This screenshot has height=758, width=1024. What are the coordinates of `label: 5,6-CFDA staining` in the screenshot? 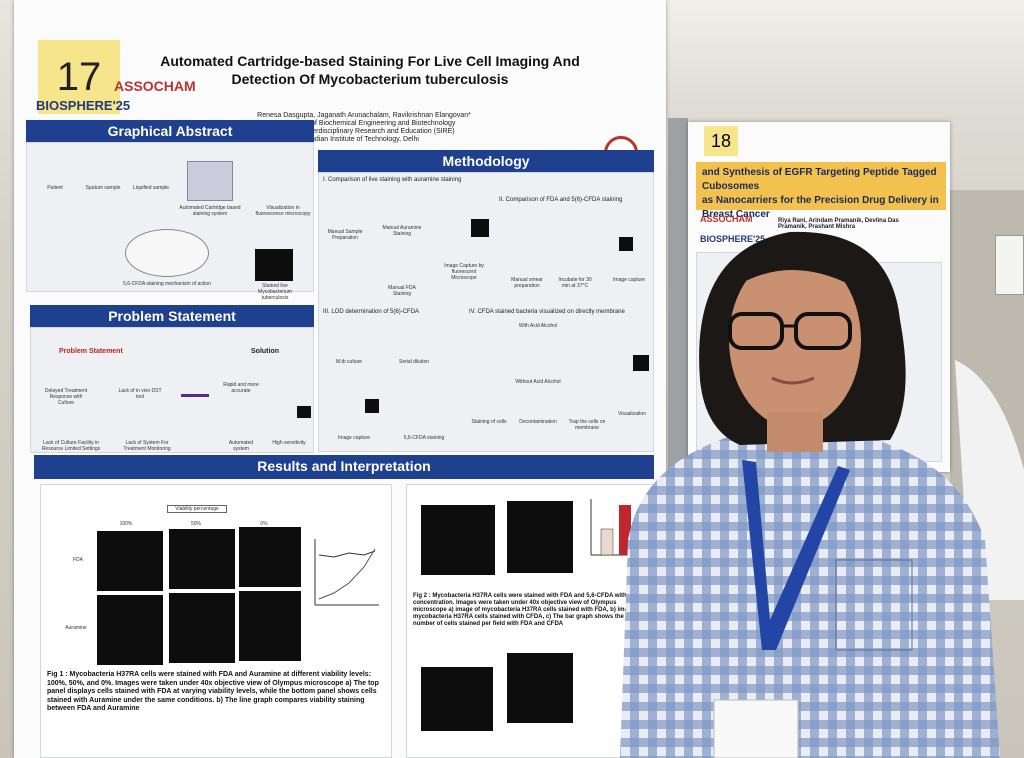 It's located at (424, 438).